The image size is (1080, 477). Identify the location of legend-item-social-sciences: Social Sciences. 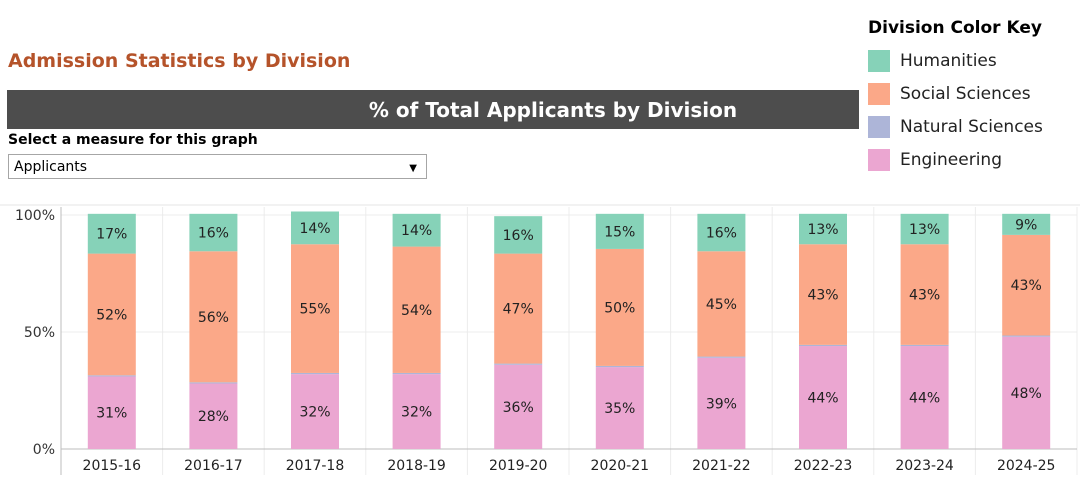
(955, 93).